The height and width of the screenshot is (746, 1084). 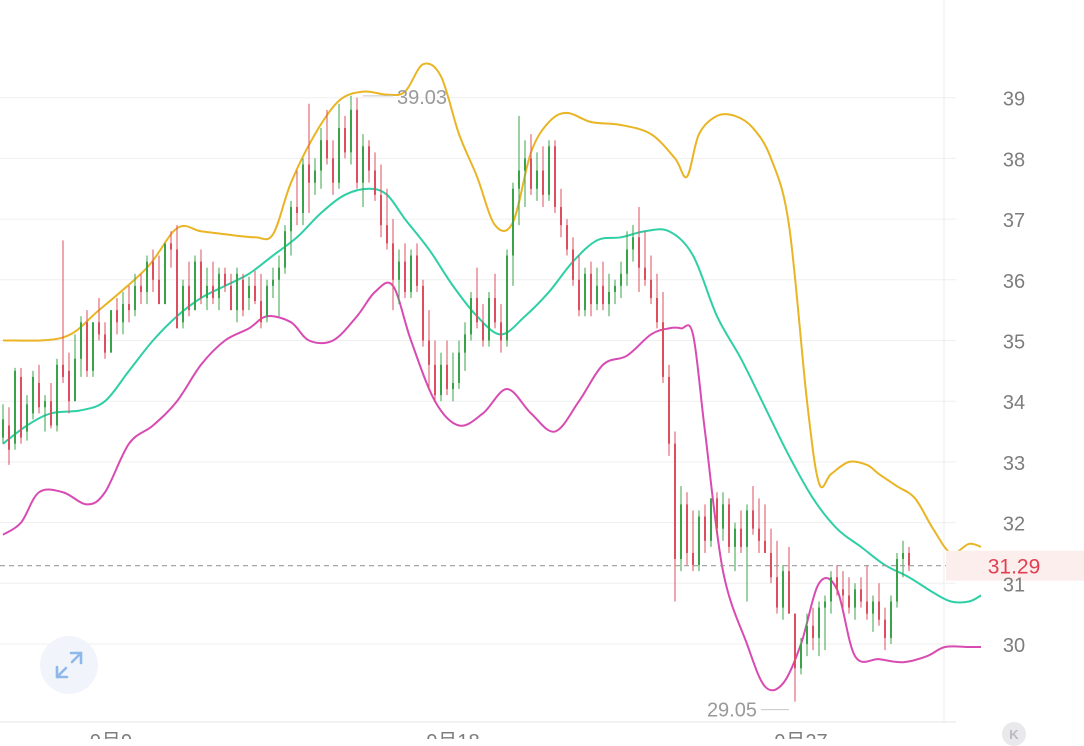 What do you see at coordinates (1014, 525) in the screenshot?
I see `y-tick-label: 32` at bounding box center [1014, 525].